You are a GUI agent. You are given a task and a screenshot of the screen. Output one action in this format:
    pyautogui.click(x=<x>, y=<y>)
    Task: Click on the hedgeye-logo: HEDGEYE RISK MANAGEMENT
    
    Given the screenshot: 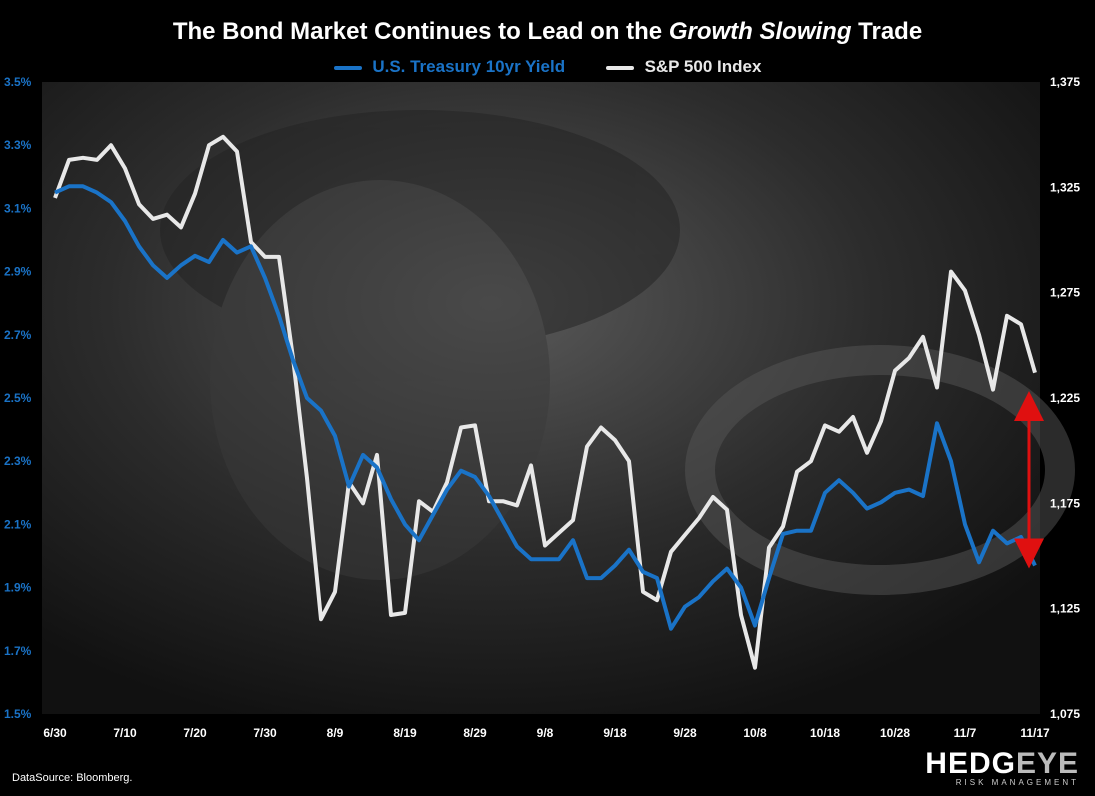 What is the action you would take?
    pyautogui.click(x=1002, y=767)
    